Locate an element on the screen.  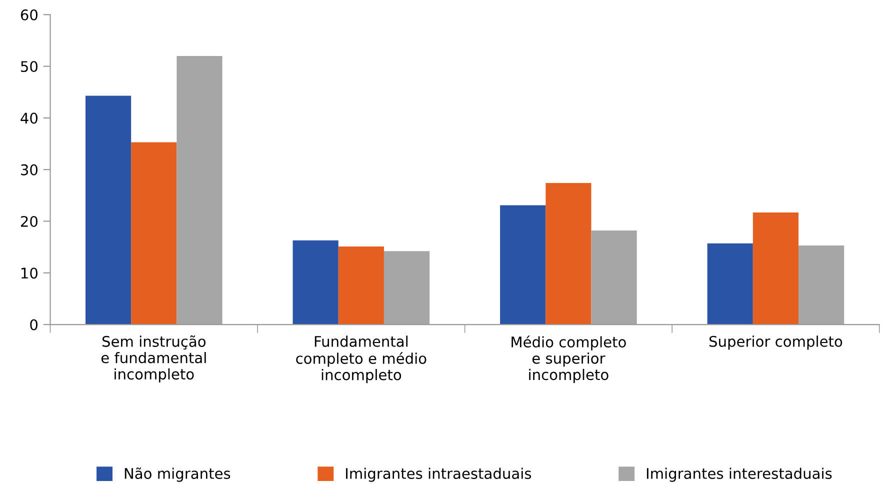
legend-label: Não migrantes is located at coordinates (177, 474).